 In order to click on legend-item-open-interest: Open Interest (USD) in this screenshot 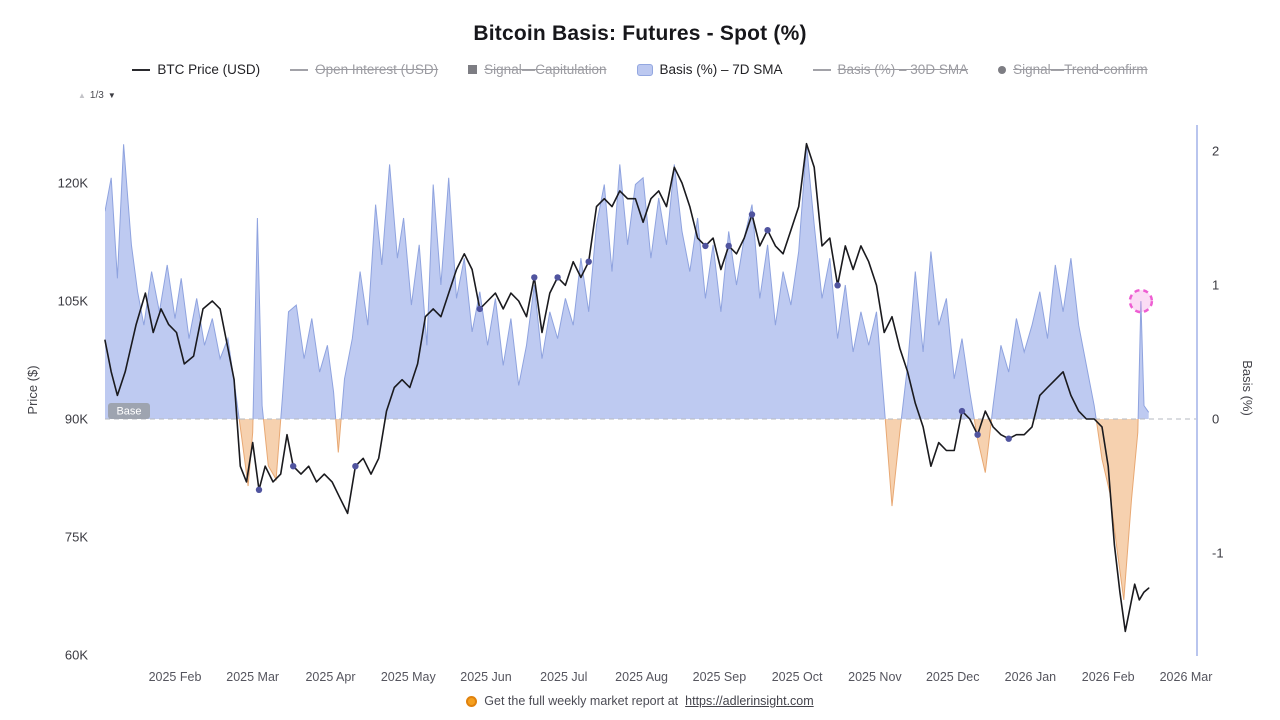, I will do `click(364, 69)`.